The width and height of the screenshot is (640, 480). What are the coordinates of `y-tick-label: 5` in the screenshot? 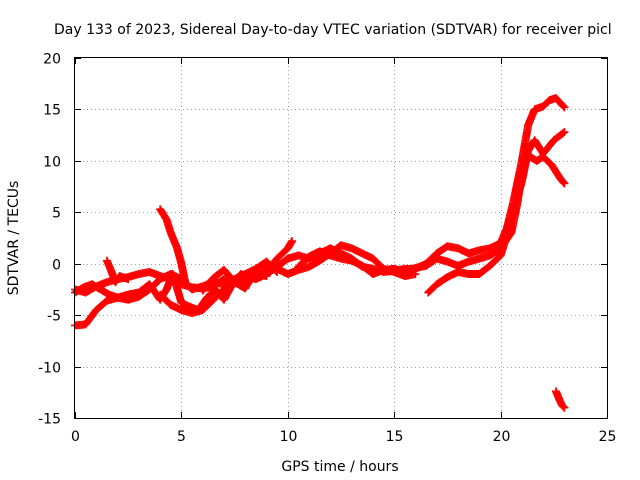 It's located at (56, 214).